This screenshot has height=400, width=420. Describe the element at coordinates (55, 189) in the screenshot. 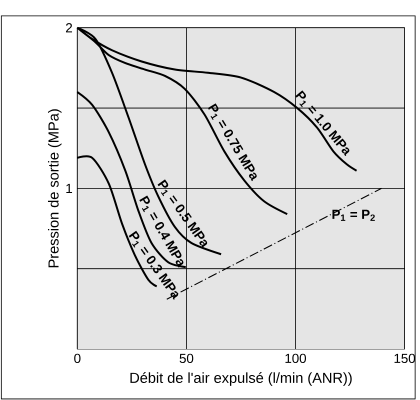

I see `y-axis-title: Pression de sortie (MPa)` at that location.